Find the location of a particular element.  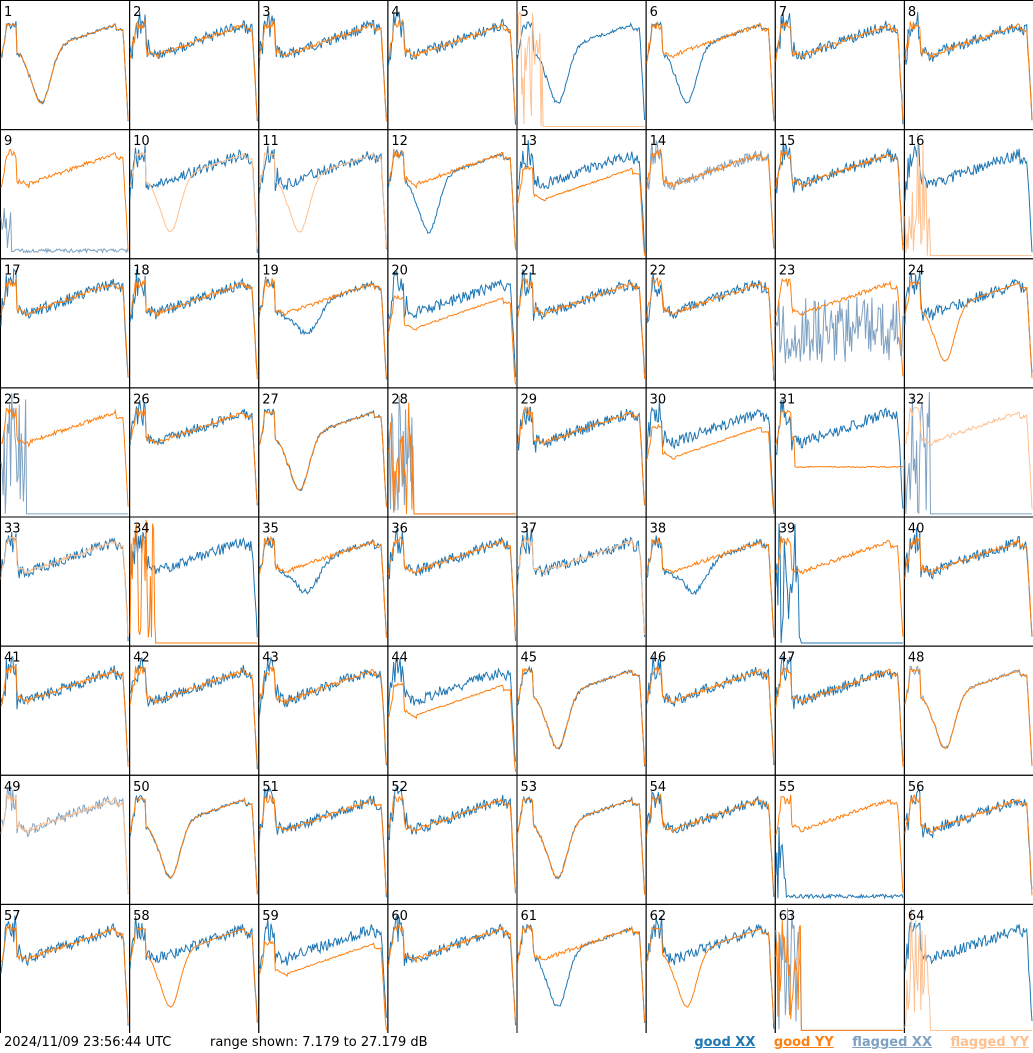

panel-label: 59 is located at coordinates (270, 916).